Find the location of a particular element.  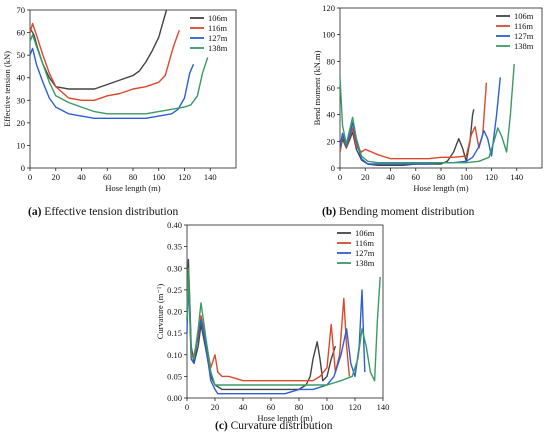

y-tick-label: 0.30 is located at coordinates (174, 268).